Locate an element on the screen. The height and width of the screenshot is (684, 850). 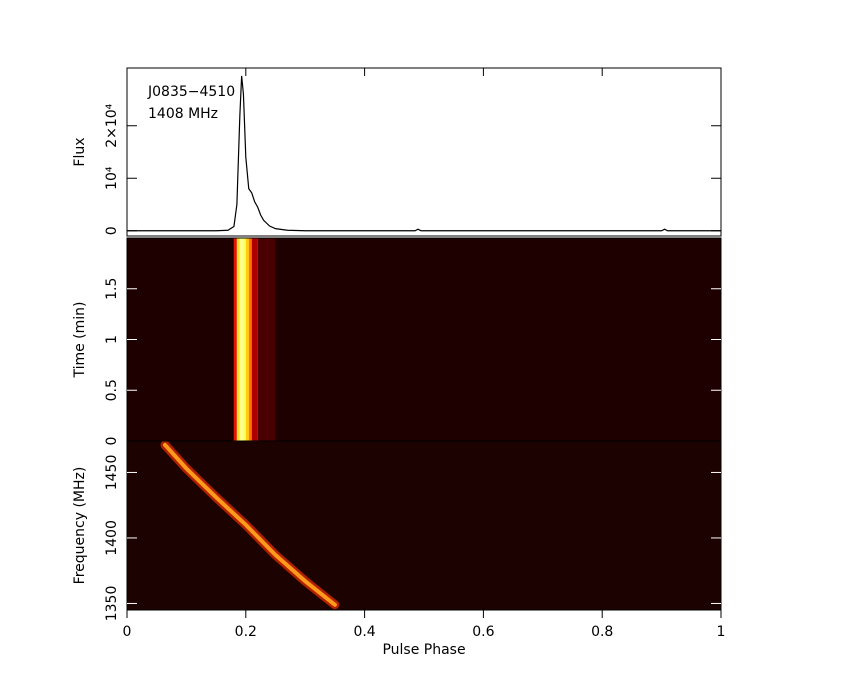
drift-track is located at coordinates (250, 524).